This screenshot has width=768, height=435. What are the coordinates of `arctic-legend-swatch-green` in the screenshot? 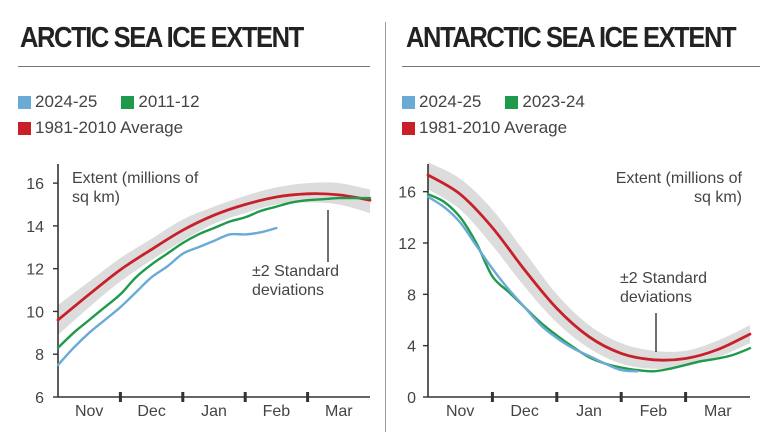 It's located at (128, 102).